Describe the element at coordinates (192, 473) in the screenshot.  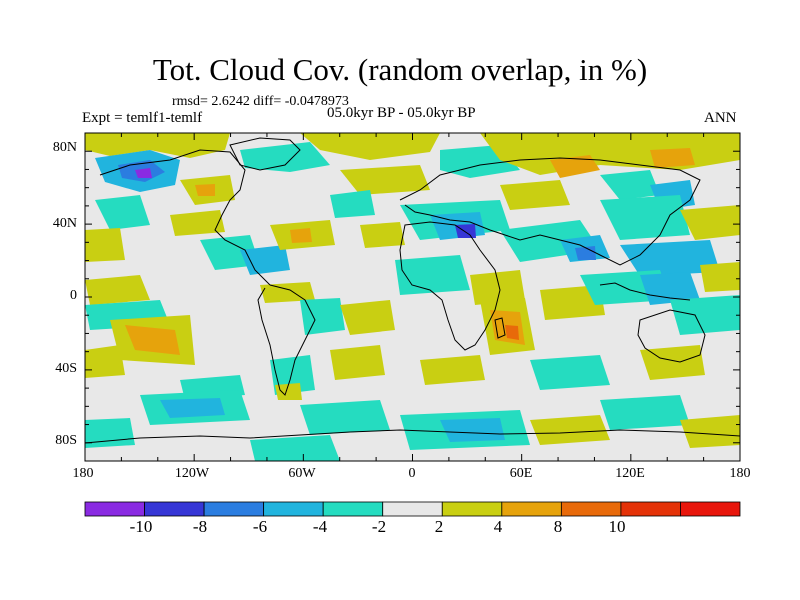
I see `lon-label-120w: 120W` at that location.